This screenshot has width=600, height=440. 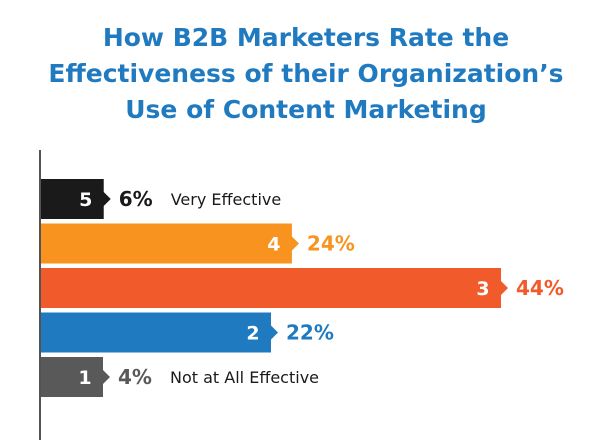 What do you see at coordinates (331, 244) in the screenshot?
I see `bar-value-label-4: 24%` at bounding box center [331, 244].